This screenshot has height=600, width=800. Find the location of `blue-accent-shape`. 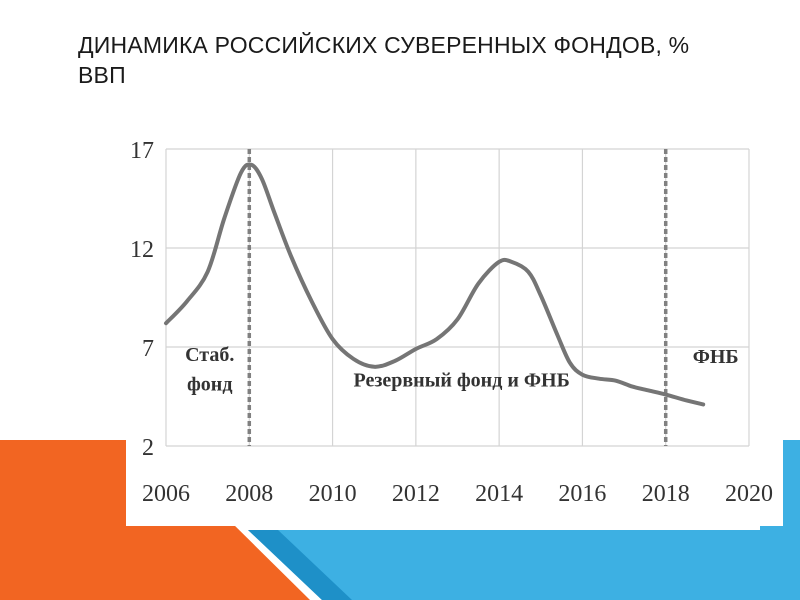

blue-accent-shape is located at coordinates (524, 565).